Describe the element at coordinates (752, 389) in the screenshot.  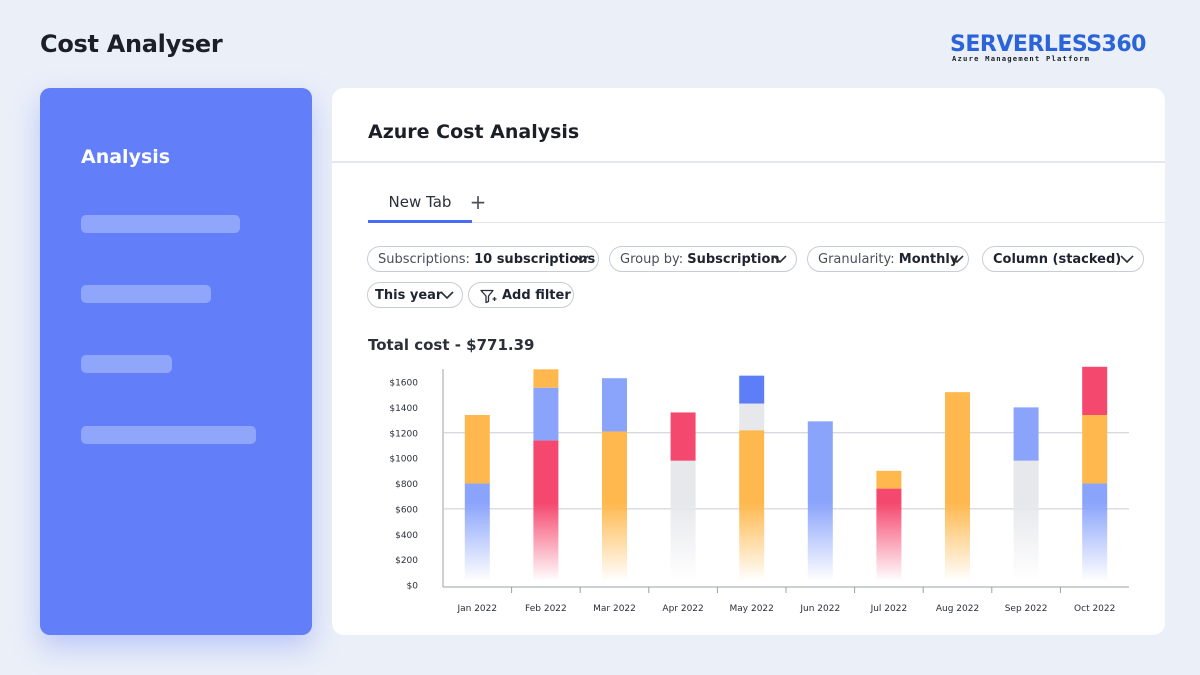
I see `bar-segment-deep_blue` at that location.